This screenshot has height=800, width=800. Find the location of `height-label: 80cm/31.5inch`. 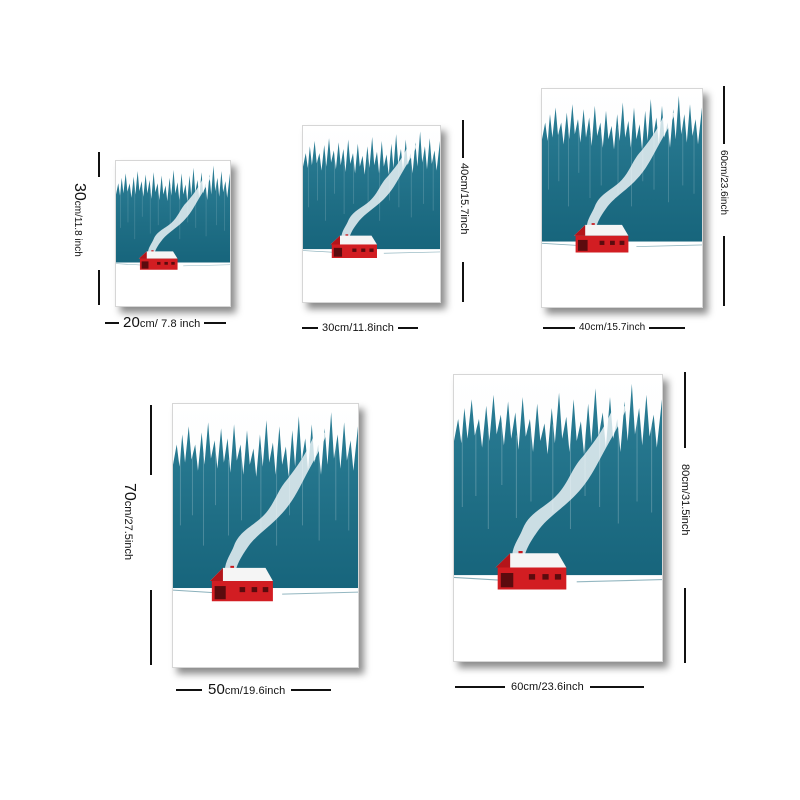

height-label: 80cm/31.5inch is located at coordinates (685, 500).